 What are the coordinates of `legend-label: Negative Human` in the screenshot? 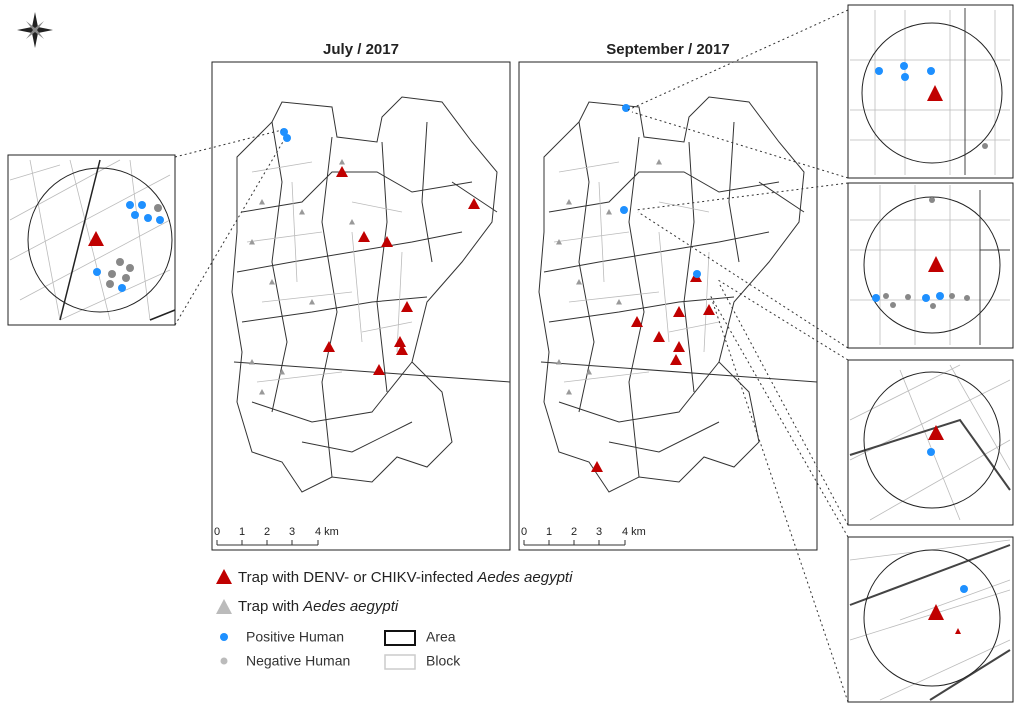 It's located at (298, 661).